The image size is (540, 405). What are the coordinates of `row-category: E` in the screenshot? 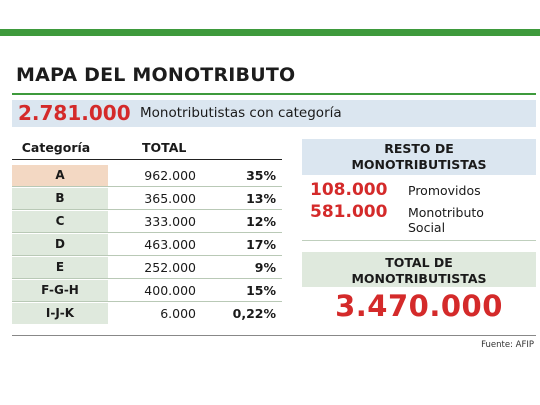 It's located at (60, 267).